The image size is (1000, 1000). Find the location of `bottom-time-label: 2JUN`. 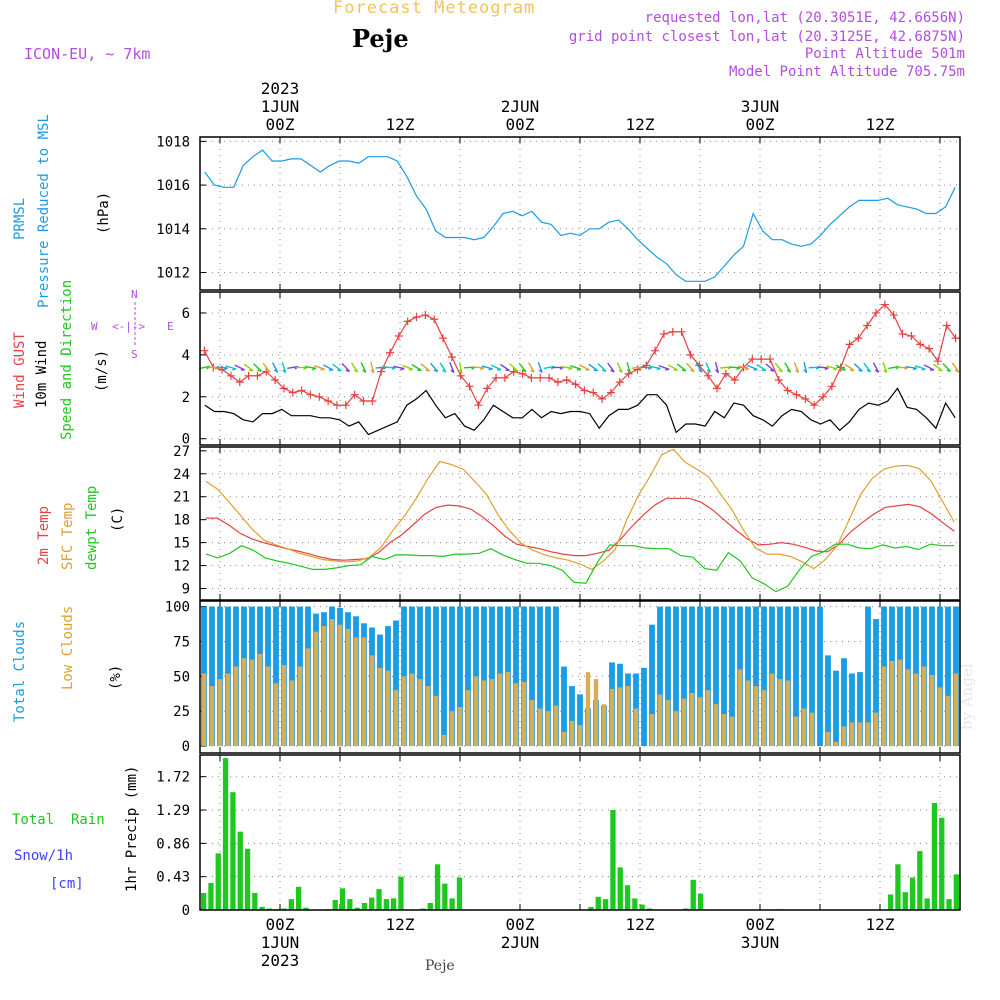

bottom-time-label: 2JUN is located at coordinates (520, 942).